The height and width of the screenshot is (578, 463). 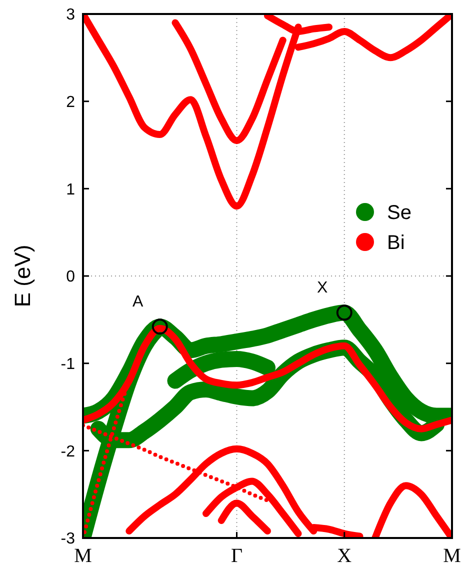 I want to click on y-tick-label: 3, so click(x=71, y=15).